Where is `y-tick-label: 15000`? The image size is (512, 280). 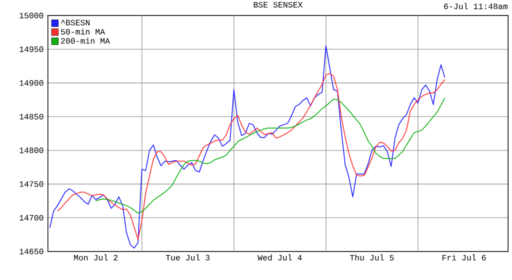
y-tick-label: 15000 is located at coordinates (32, 15).